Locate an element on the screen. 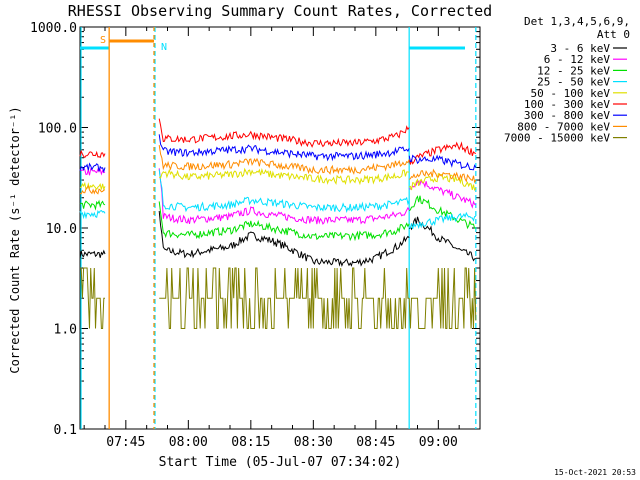 This screenshot has width=640, height=480. x-tick-label: 07:45 is located at coordinates (125, 442).